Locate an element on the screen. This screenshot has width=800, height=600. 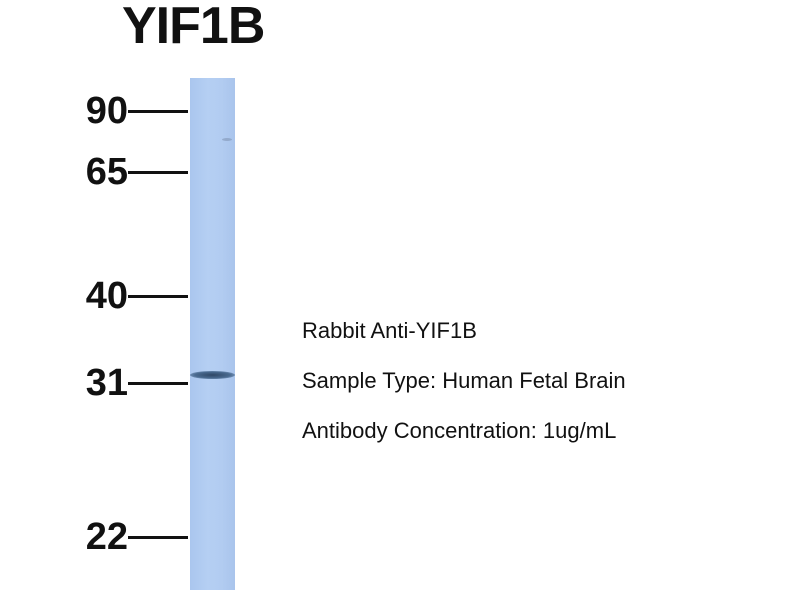
blot-title: YIF1B is located at coordinates (193, 27).